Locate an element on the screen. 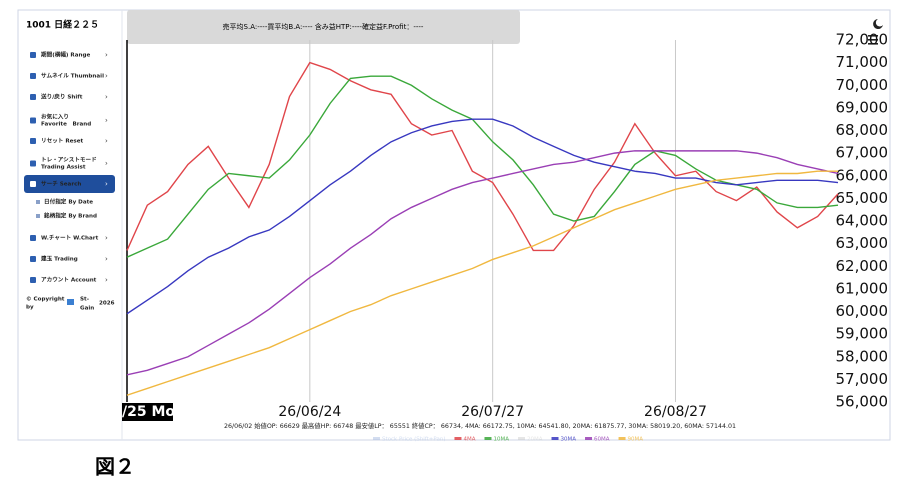 This screenshot has height=487, width=900. brand: St- is located at coordinates (85, 300).